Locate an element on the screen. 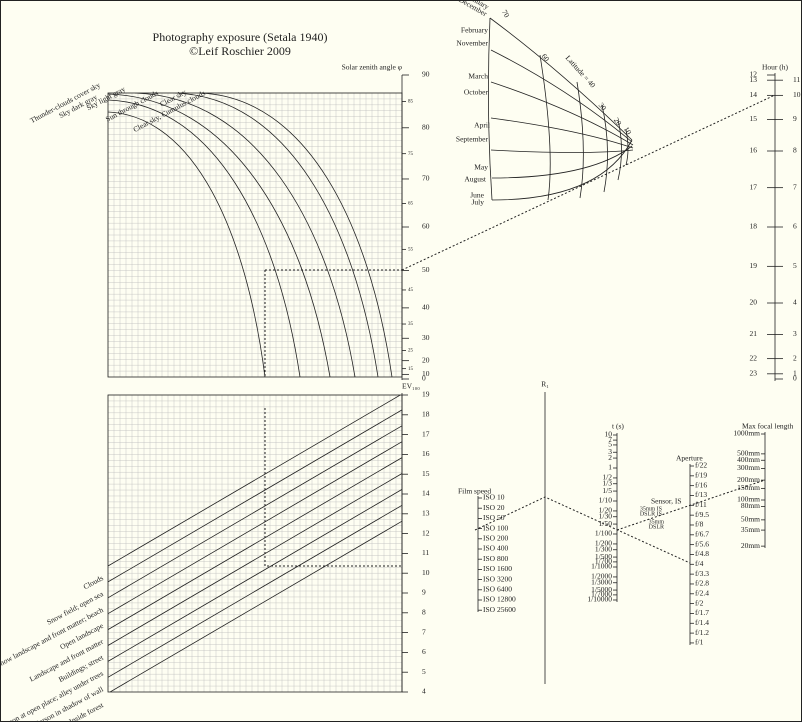  film_speed-tick-label: ISO 100 is located at coordinates (495, 527).